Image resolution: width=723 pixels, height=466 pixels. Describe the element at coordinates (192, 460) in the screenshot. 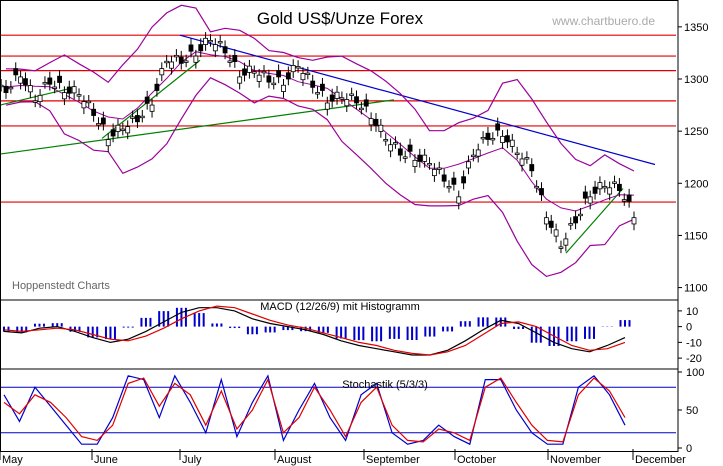

I see `month-label: July` at that location.